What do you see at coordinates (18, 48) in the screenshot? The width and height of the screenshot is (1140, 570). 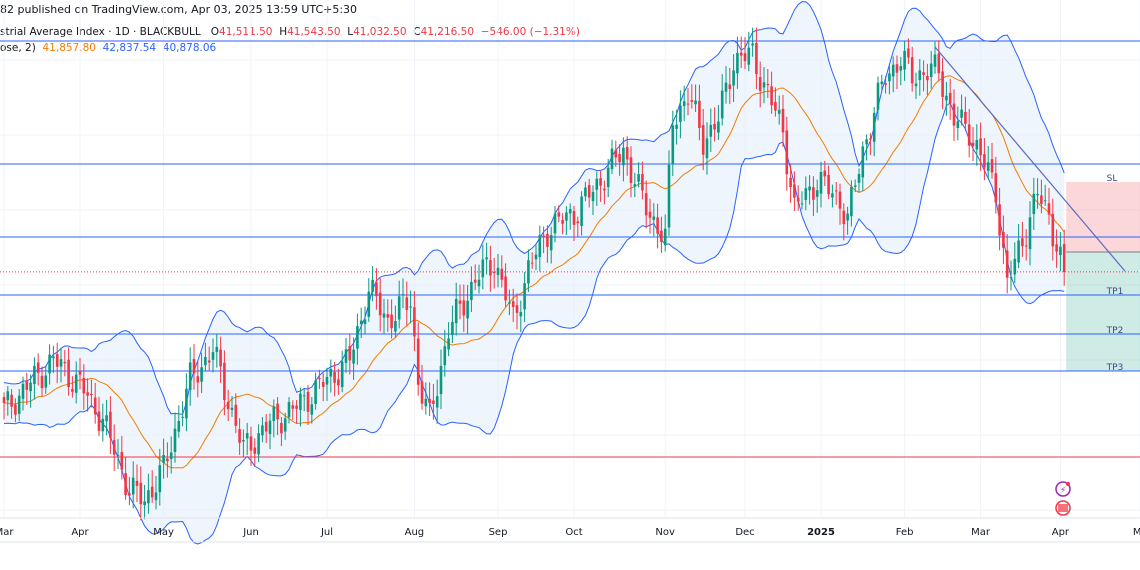 I see `indicator-name: ose, 2)` at bounding box center [18, 48].